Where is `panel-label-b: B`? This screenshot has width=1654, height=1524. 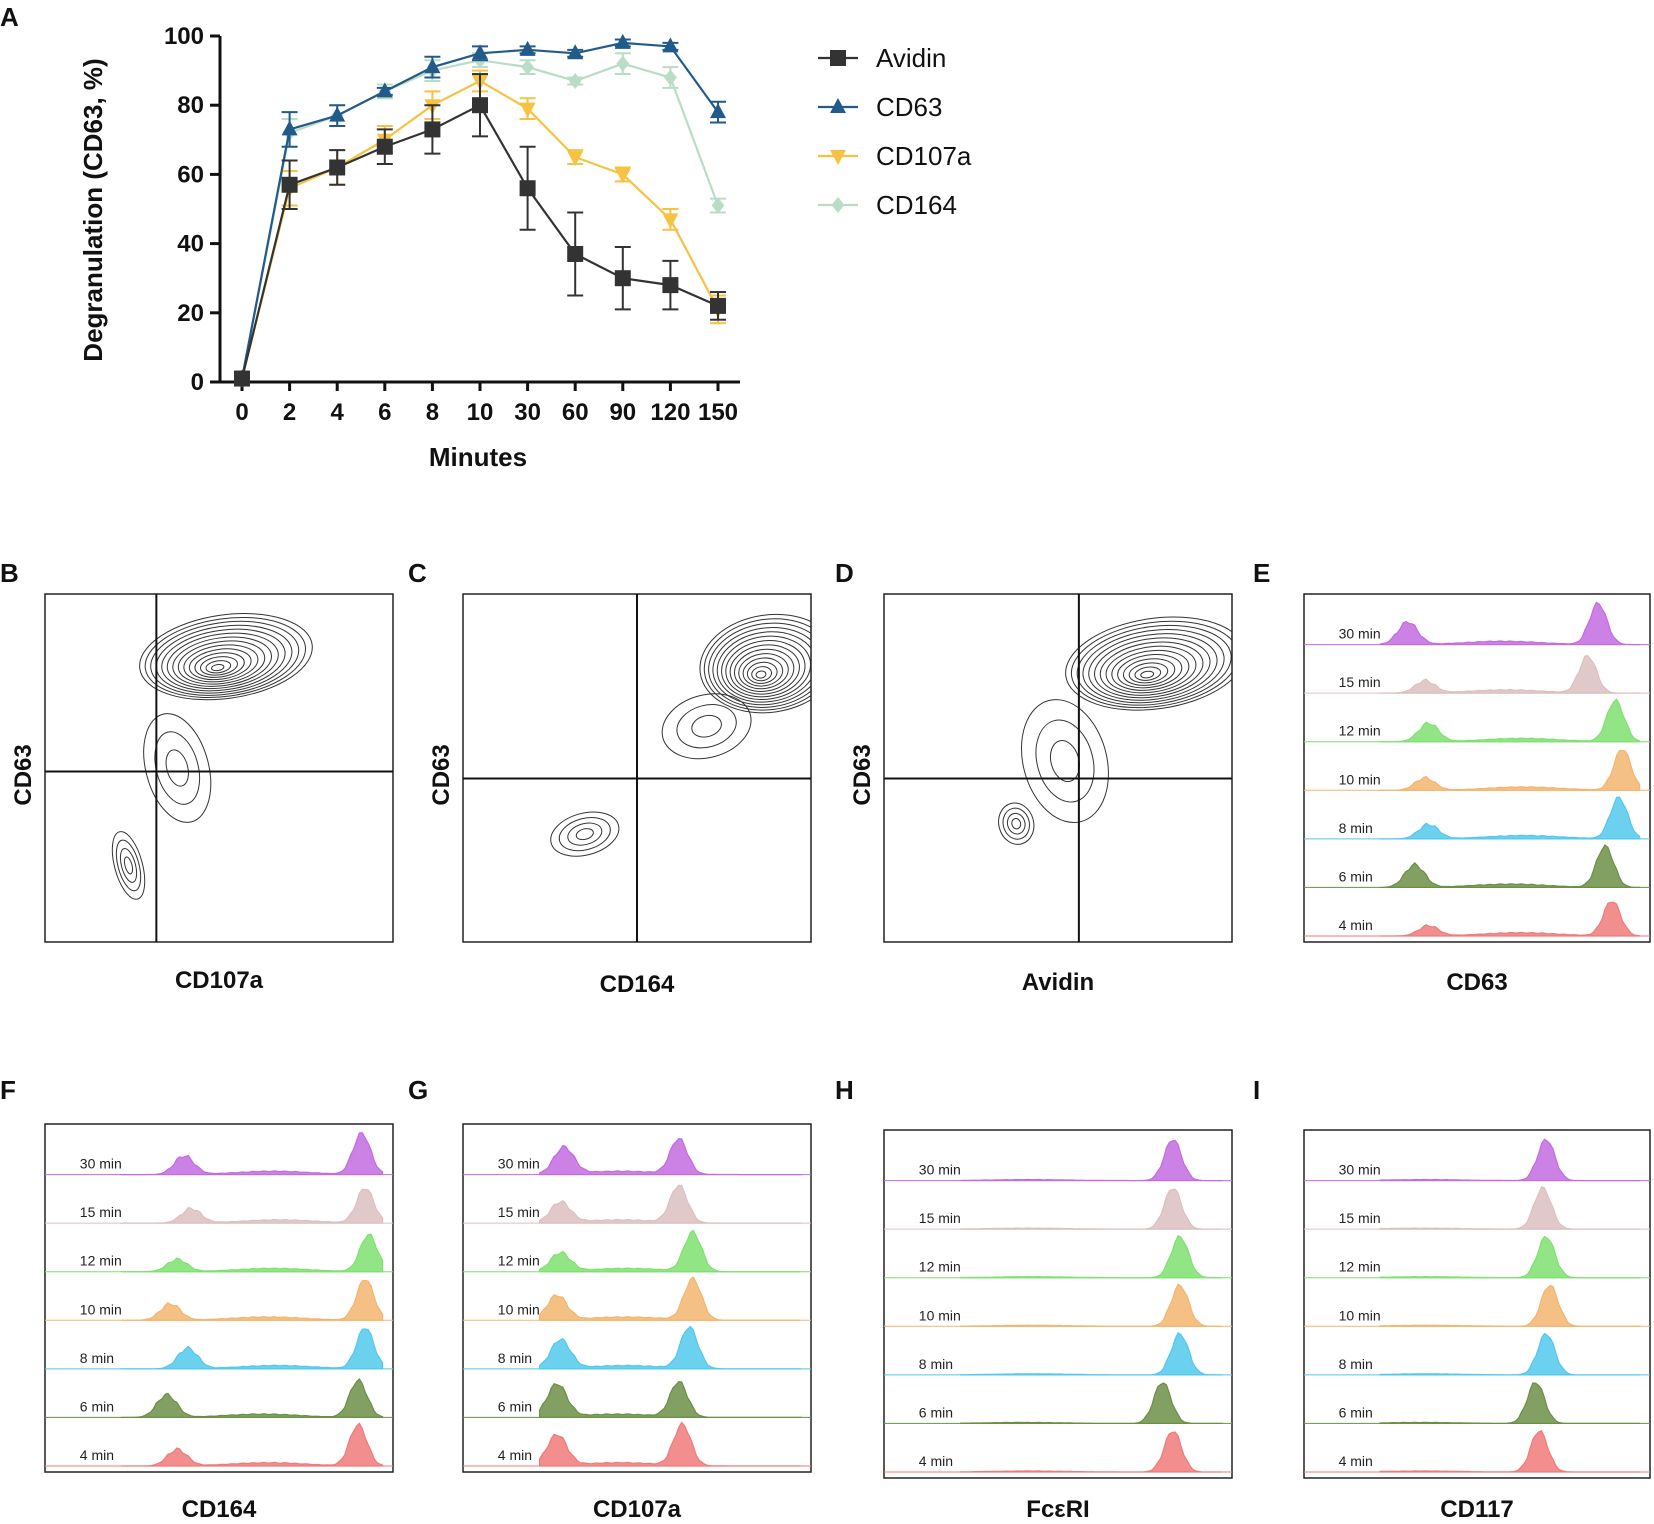 panel-label-b: B is located at coordinates (9, 573).